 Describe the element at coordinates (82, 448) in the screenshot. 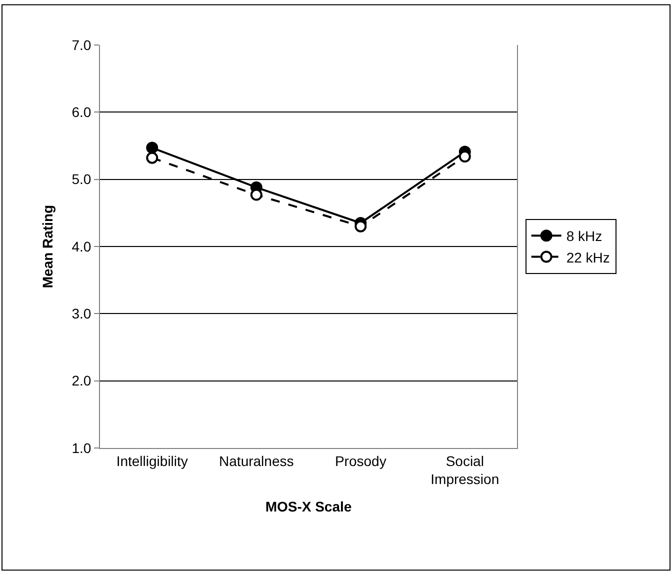

I see `y-tick-label: 1.0` at that location.